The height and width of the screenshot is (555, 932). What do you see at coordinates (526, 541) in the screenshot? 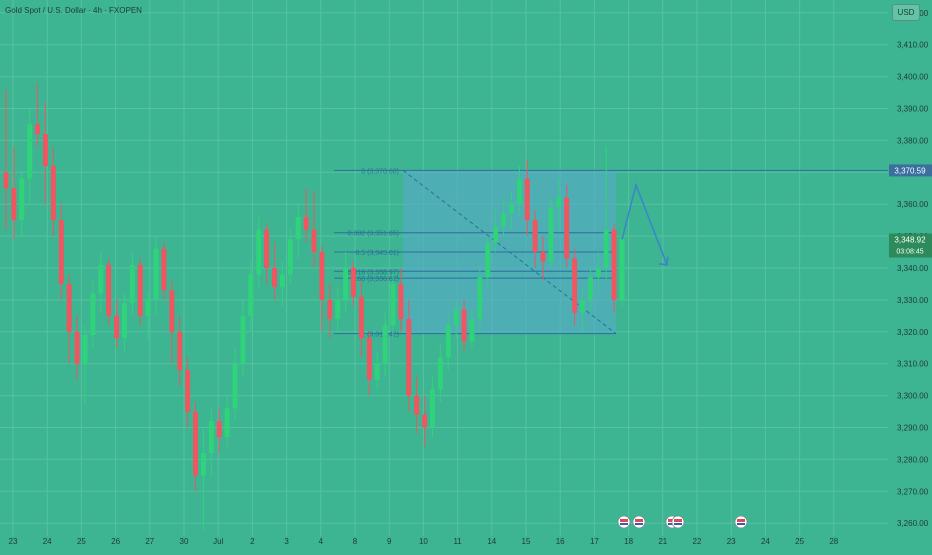
I see `x-tick-label: 15` at bounding box center [526, 541].